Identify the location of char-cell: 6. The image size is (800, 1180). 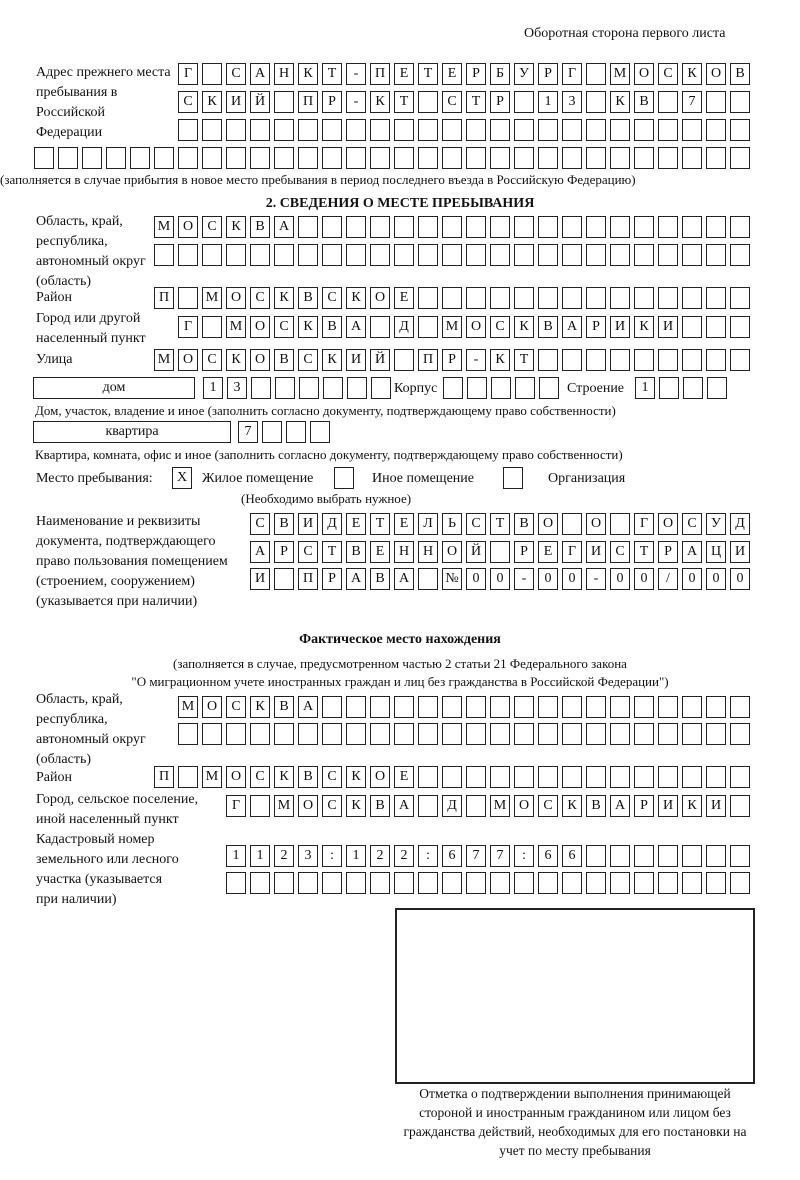
(548, 856).